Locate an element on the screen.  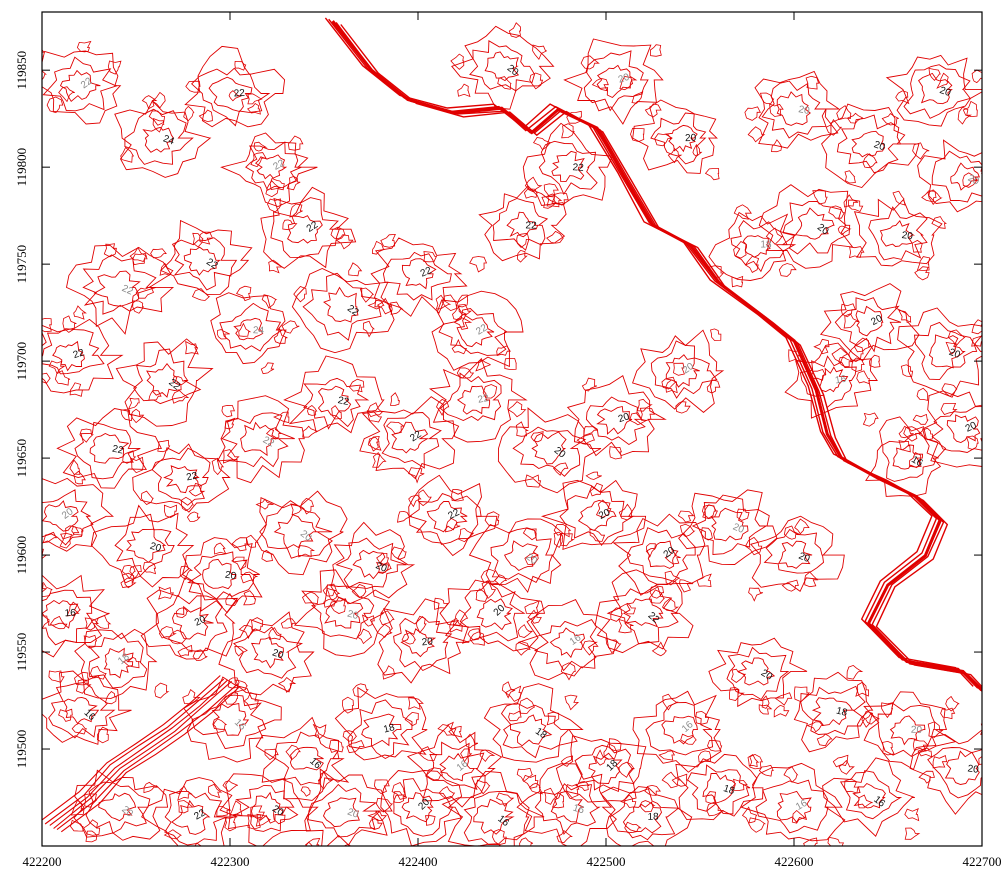
y-tick-label: 119850 is located at coordinates (21, 70).